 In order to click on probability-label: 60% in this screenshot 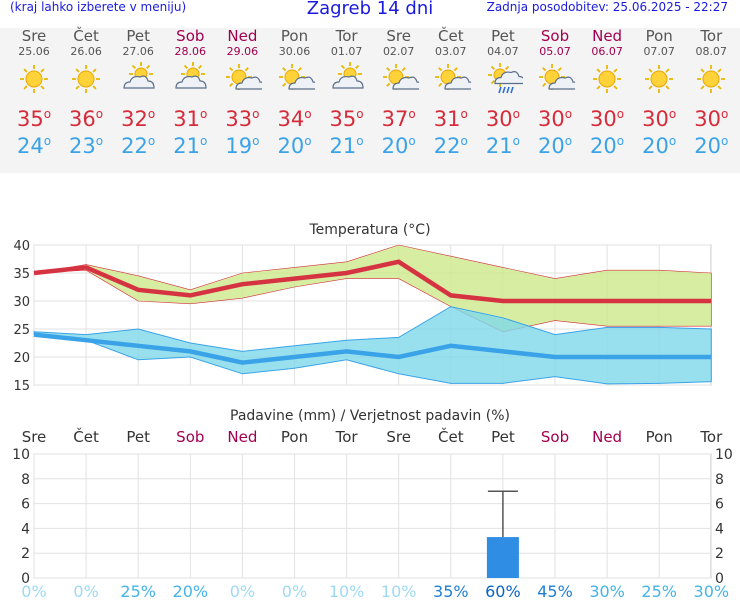, I will do `click(503, 591)`.